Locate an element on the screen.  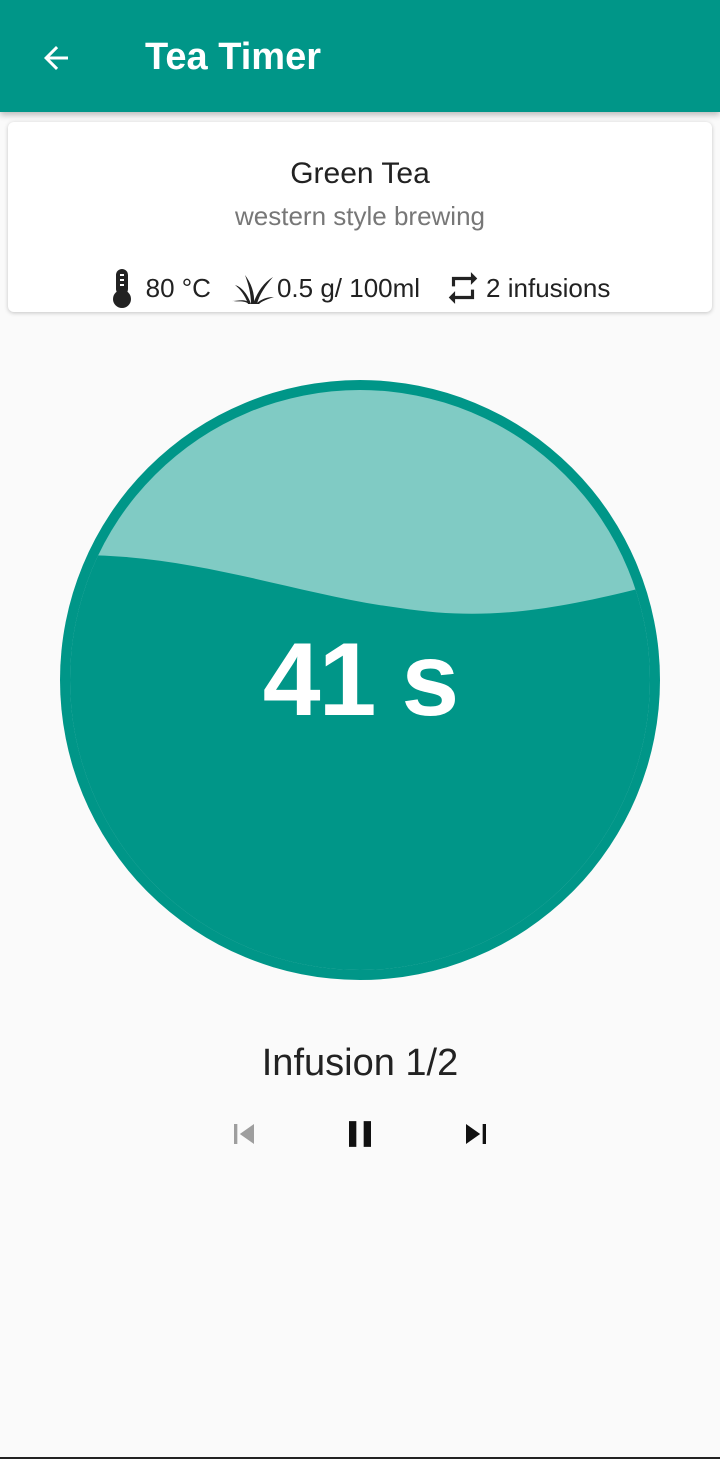
previous-infusion-button is located at coordinates (244, 1134).